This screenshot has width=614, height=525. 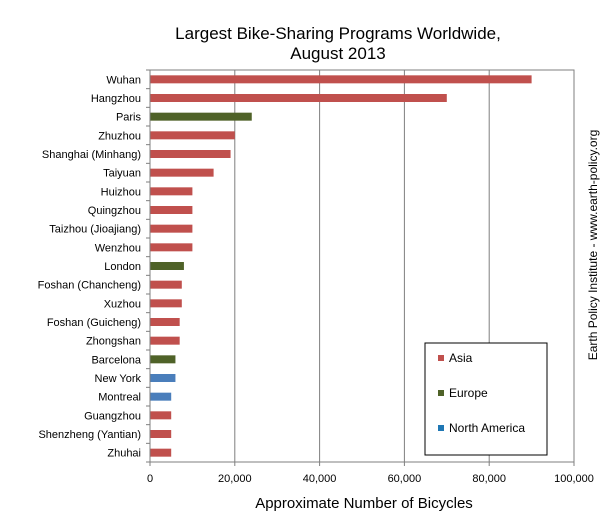 What do you see at coordinates (461, 358) in the screenshot?
I see `legend-label-asia: Asia` at bounding box center [461, 358].